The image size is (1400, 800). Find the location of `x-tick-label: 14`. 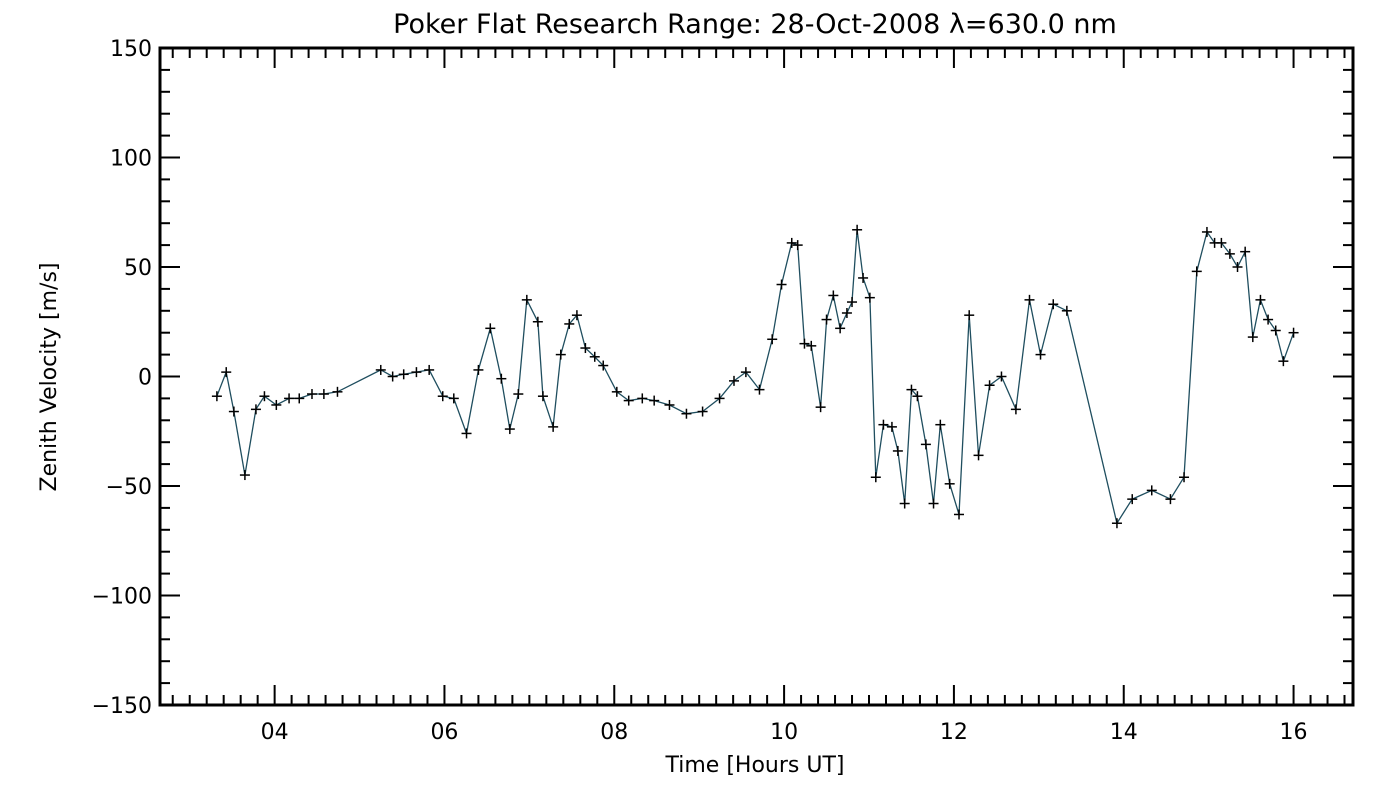

x-tick-label: 14 is located at coordinates (1124, 732).